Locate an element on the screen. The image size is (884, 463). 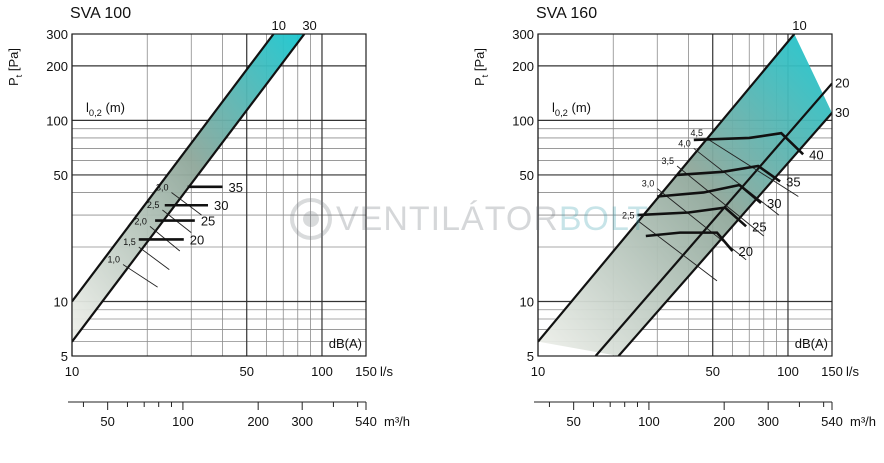
throw-label: 4,0 is located at coordinates (684, 143).